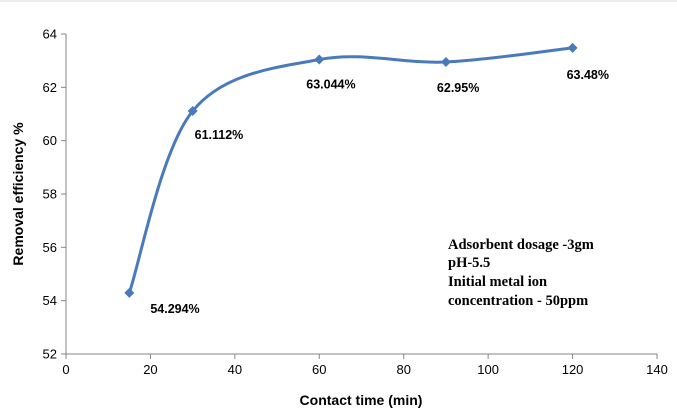  What do you see at coordinates (518, 301) in the screenshot?
I see `annotation-line-concentration: concentration - 50ppm` at bounding box center [518, 301].